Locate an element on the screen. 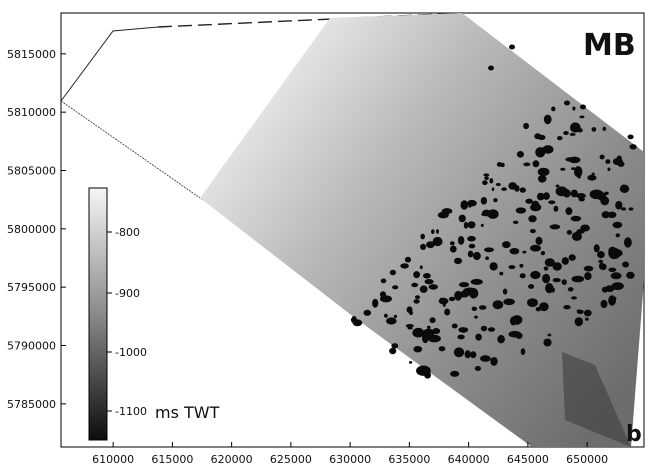  y-axis-tick-label: 5810000 is located at coordinates (31, 112).